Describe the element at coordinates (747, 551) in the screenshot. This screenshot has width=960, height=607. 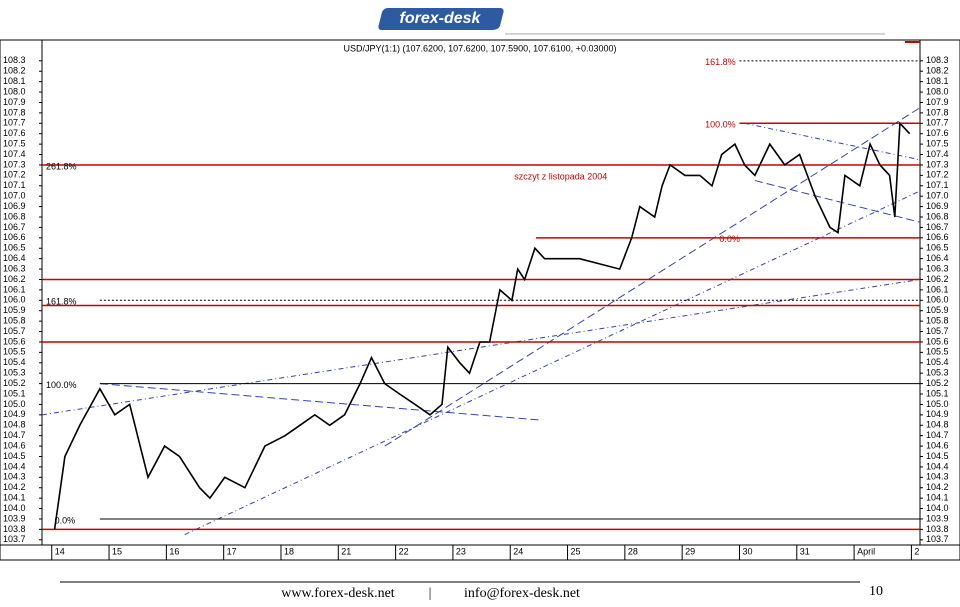
I see `x-tick-label: 30` at that location.